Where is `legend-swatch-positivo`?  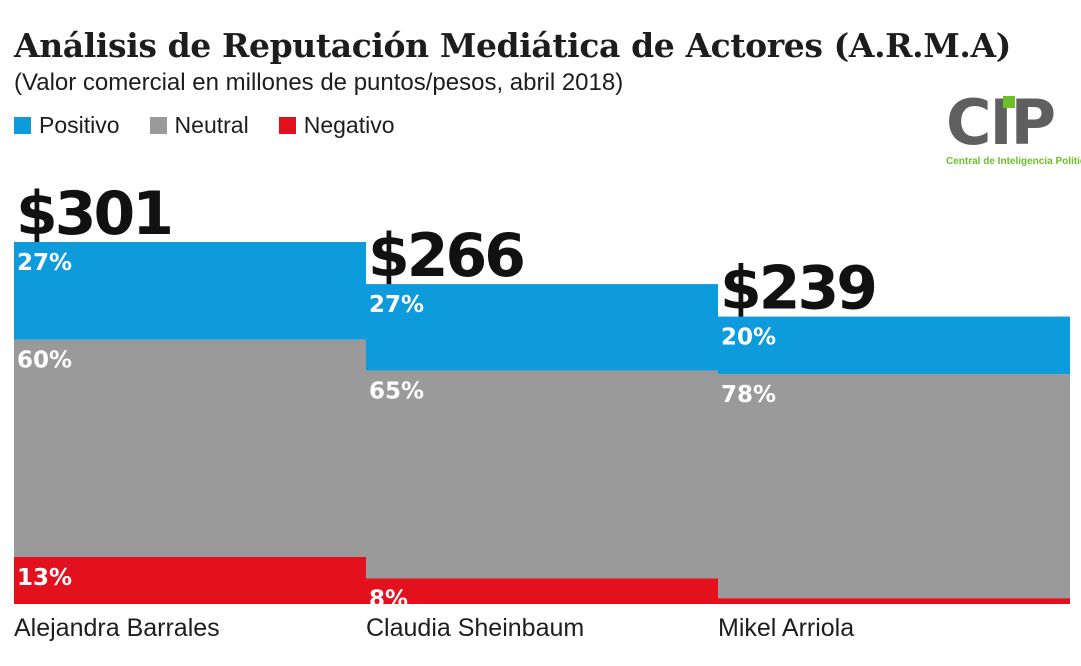
legend-swatch-positivo is located at coordinates (22, 125).